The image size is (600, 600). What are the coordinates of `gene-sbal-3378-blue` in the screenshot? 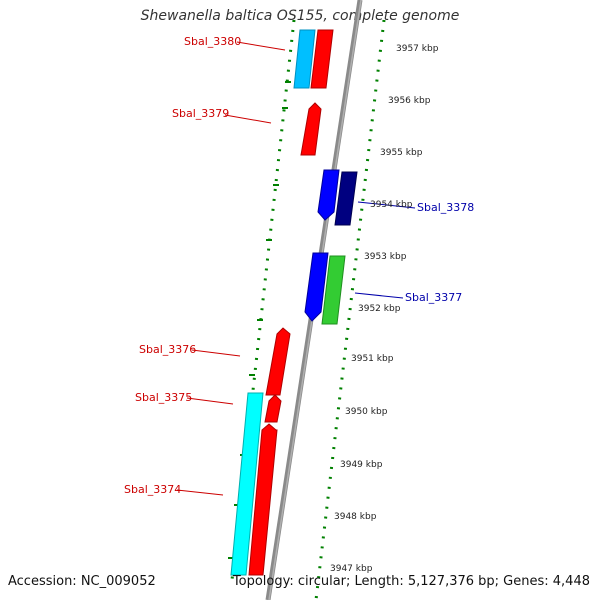 It's located at (328, 195).